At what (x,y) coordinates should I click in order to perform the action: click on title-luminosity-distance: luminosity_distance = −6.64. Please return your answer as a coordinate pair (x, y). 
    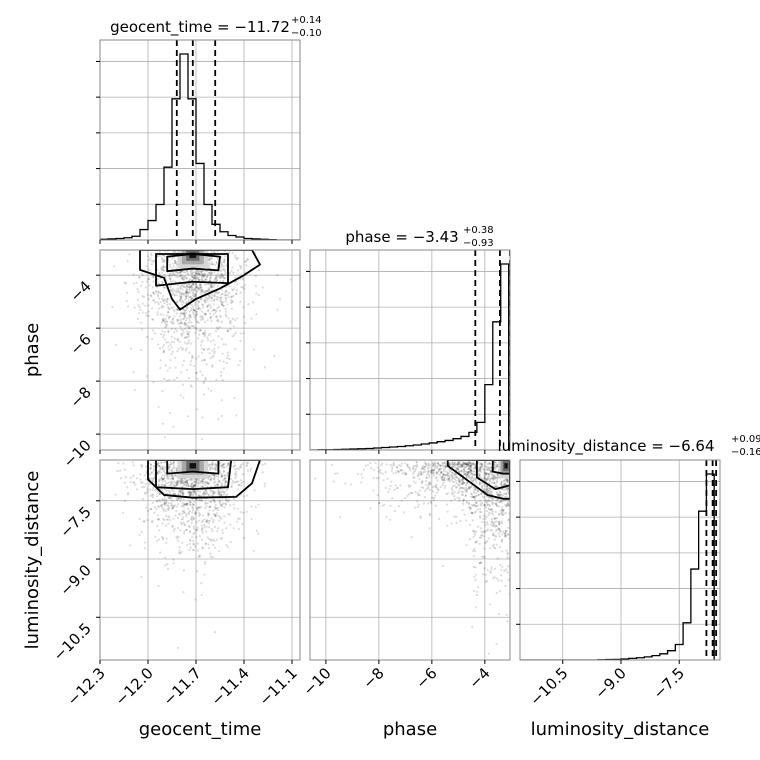
    Looking at the image, I should click on (605, 446).